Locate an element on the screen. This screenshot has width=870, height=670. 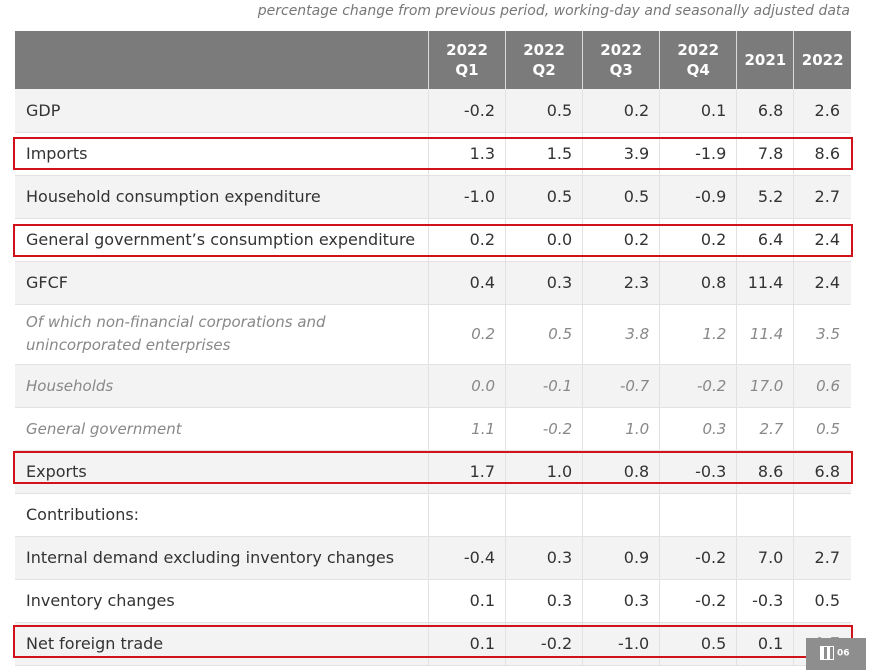
header-row: 2022 Q1 2022 Q2 2022 Q3 2022 Q4 2021 2022 is located at coordinates (433, 60).